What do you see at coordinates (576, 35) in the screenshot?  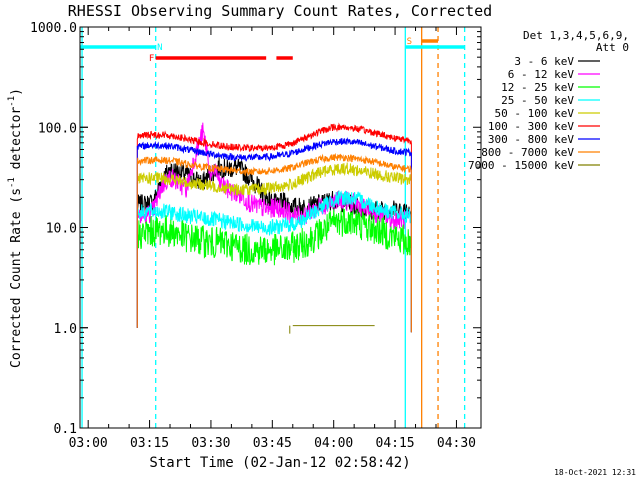 I see `legend-header-line1: Det 1,3,4,5,6,9,` at bounding box center [576, 35].